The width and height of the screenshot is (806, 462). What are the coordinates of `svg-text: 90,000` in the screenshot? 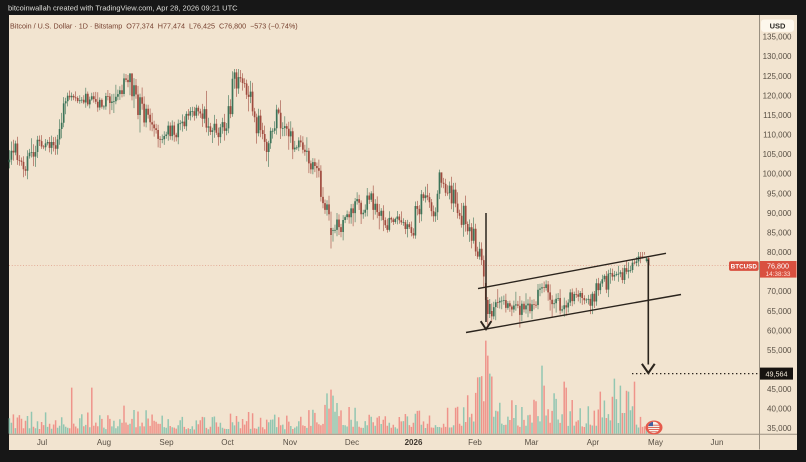 It's located at (779, 213).